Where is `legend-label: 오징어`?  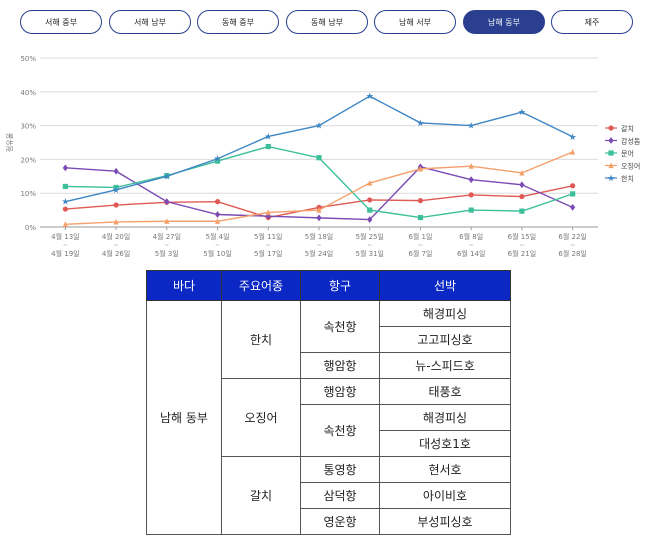
legend-label: 오징어 is located at coordinates (630, 166).